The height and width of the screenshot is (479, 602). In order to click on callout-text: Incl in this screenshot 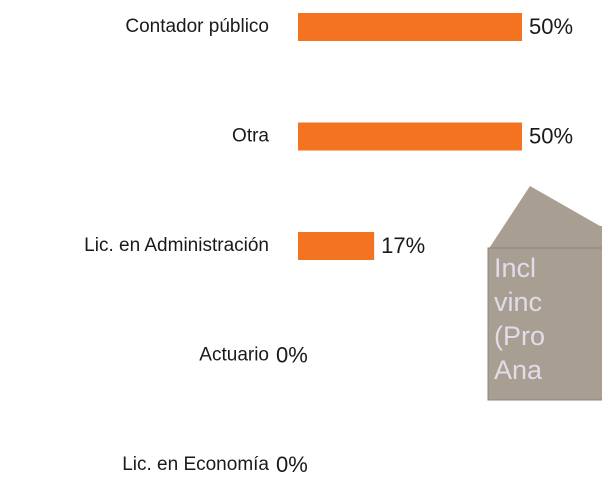, I will do `click(515, 268)`.